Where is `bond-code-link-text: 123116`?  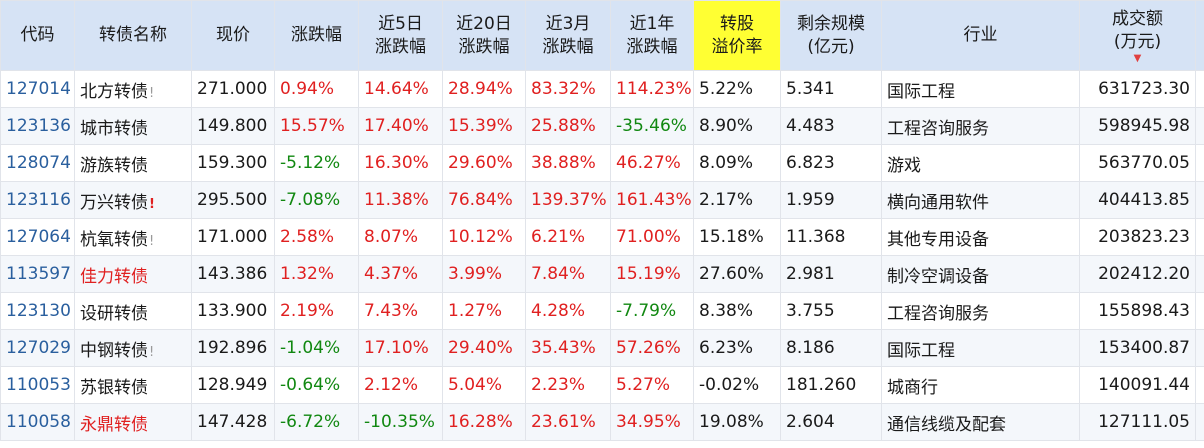 bond-code-link-text: 123116 is located at coordinates (38, 200).